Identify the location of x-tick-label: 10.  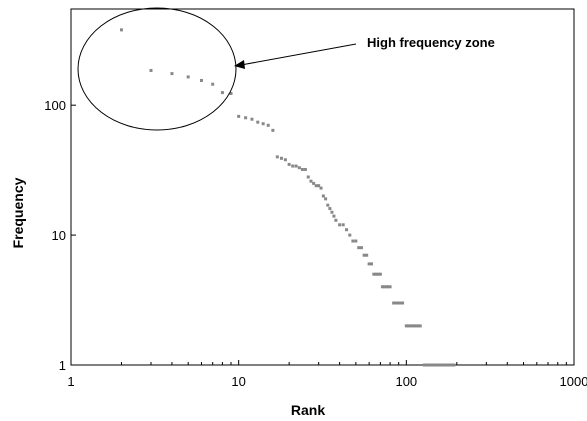
(238, 381).